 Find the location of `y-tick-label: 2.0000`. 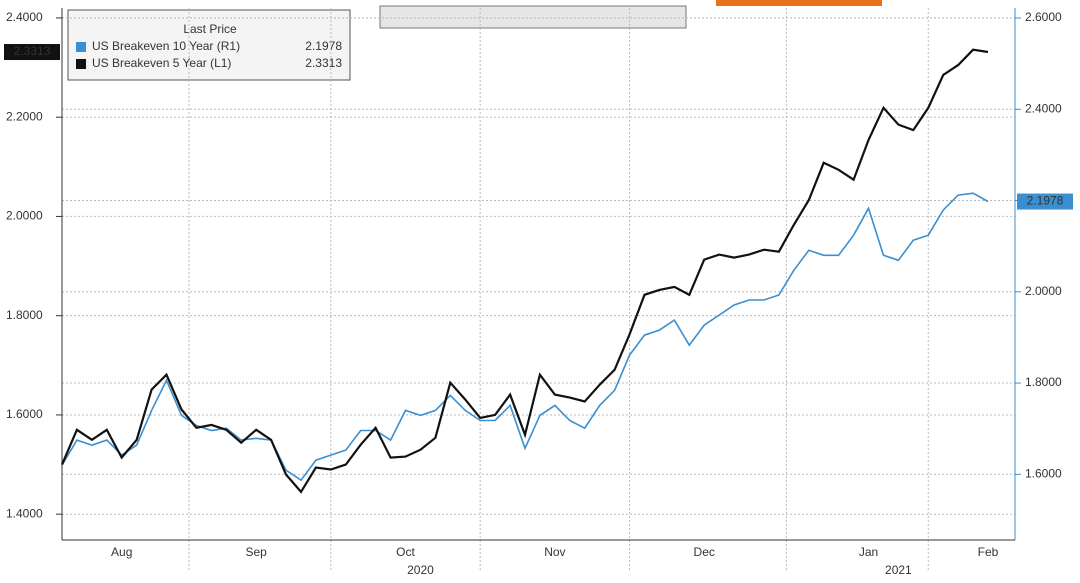

y-tick-label: 2.0000 is located at coordinates (24, 216).